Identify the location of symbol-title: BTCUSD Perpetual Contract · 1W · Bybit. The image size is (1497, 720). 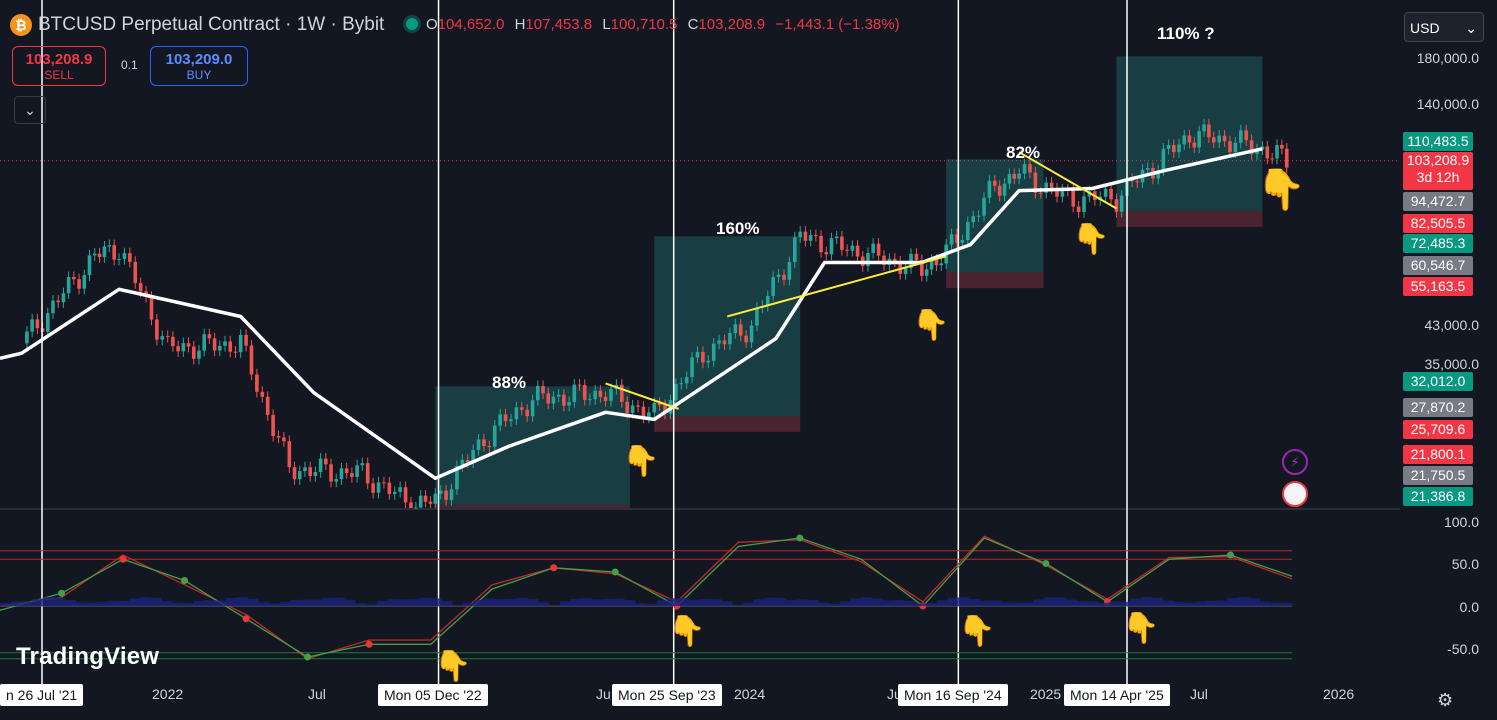
(211, 24).